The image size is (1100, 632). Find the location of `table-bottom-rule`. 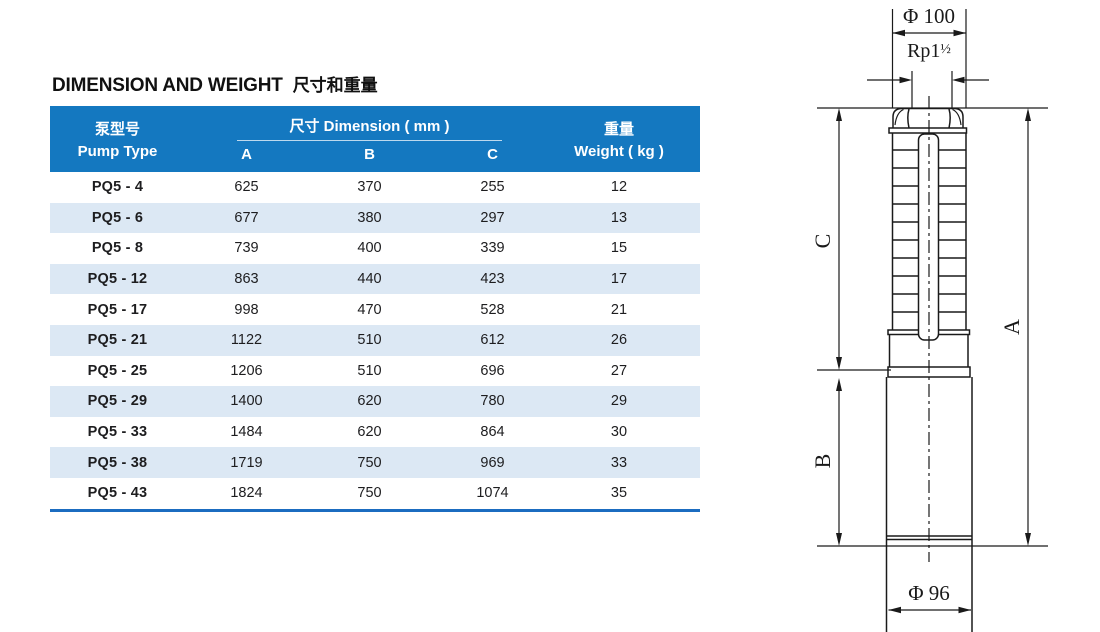

table-bottom-rule is located at coordinates (375, 510).